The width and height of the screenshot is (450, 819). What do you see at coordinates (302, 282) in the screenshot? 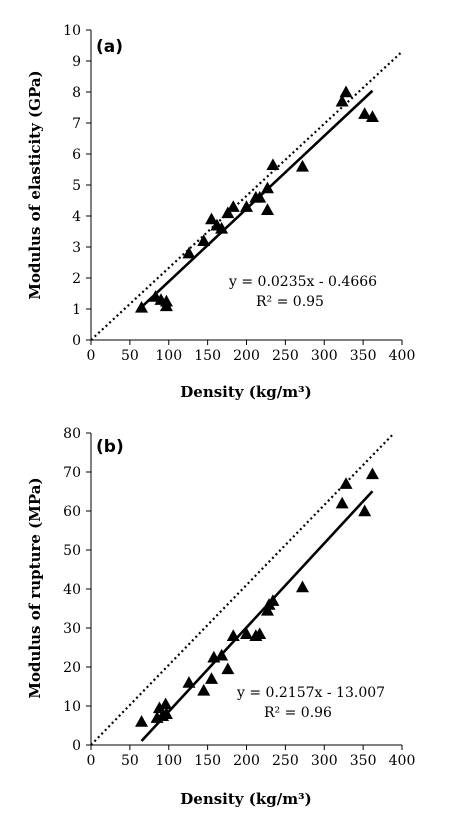
I see `panel-a-equation: y = 0.0235x - 0.4666` at bounding box center [302, 282].